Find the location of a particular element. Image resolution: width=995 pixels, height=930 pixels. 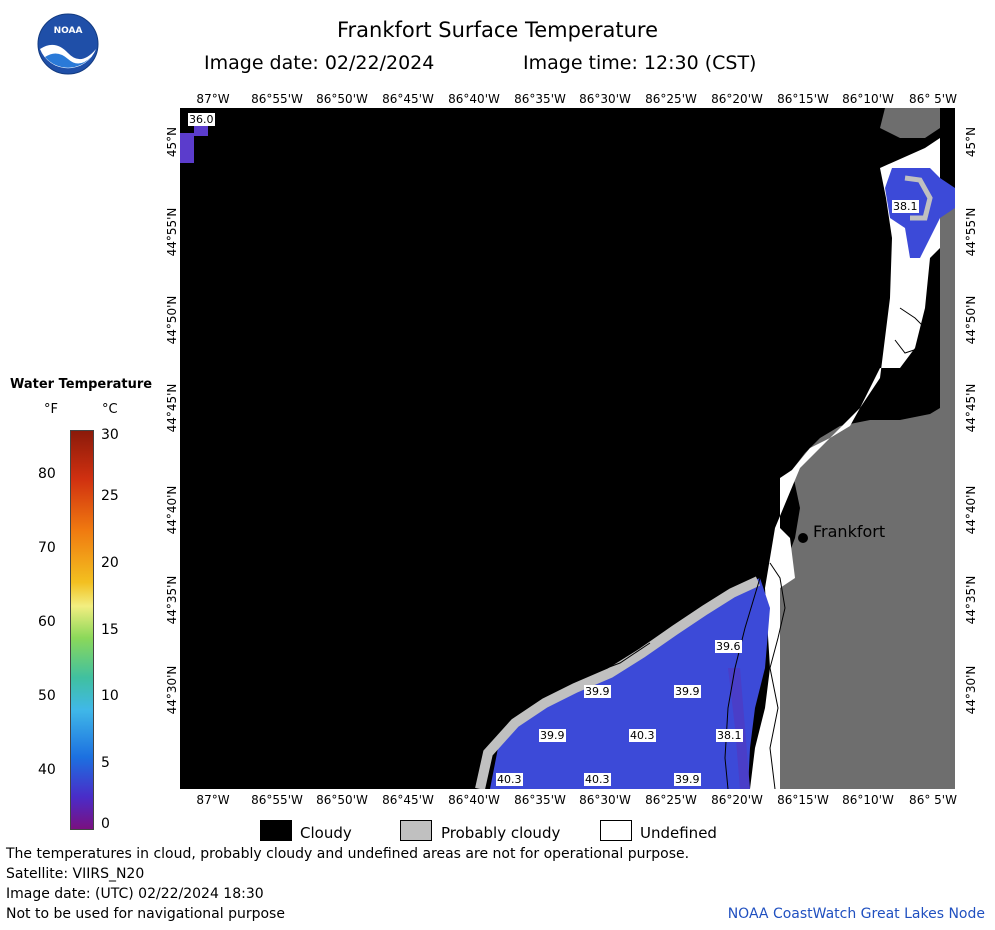

colorbar-c-tick: 10 is located at coordinates (110, 696).